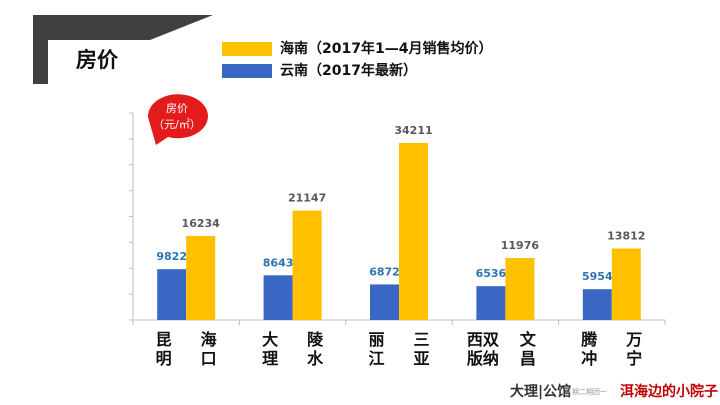 The width and height of the screenshot is (720, 405). I want to click on watermark: 洱海边的小院子, so click(669, 391).